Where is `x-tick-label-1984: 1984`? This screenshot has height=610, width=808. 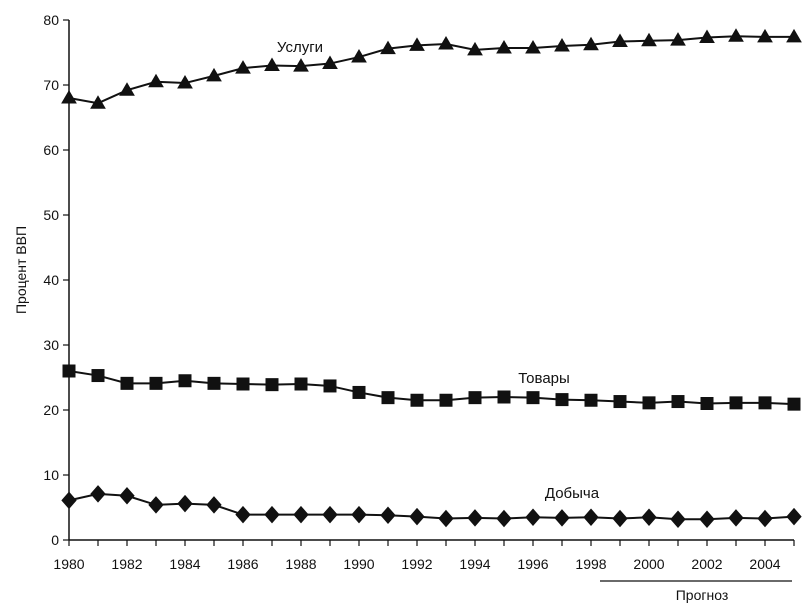 x-tick-label-1984: 1984 is located at coordinates (184, 564).